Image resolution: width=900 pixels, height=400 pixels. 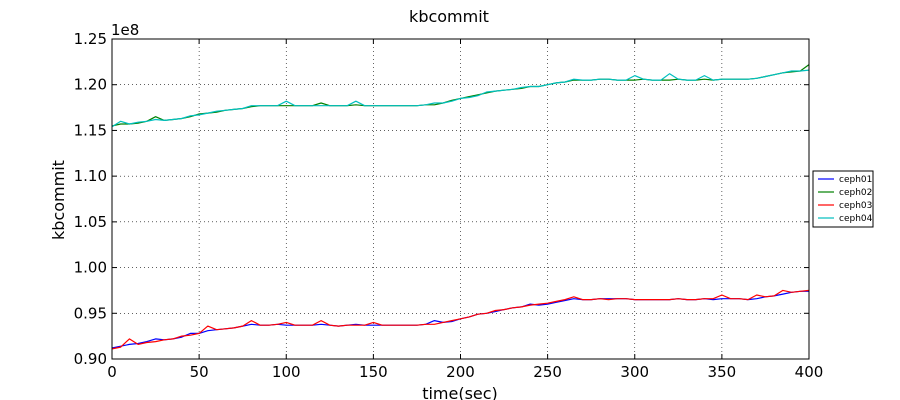 I want to click on x-tick-label: 250, so click(x=547, y=372).